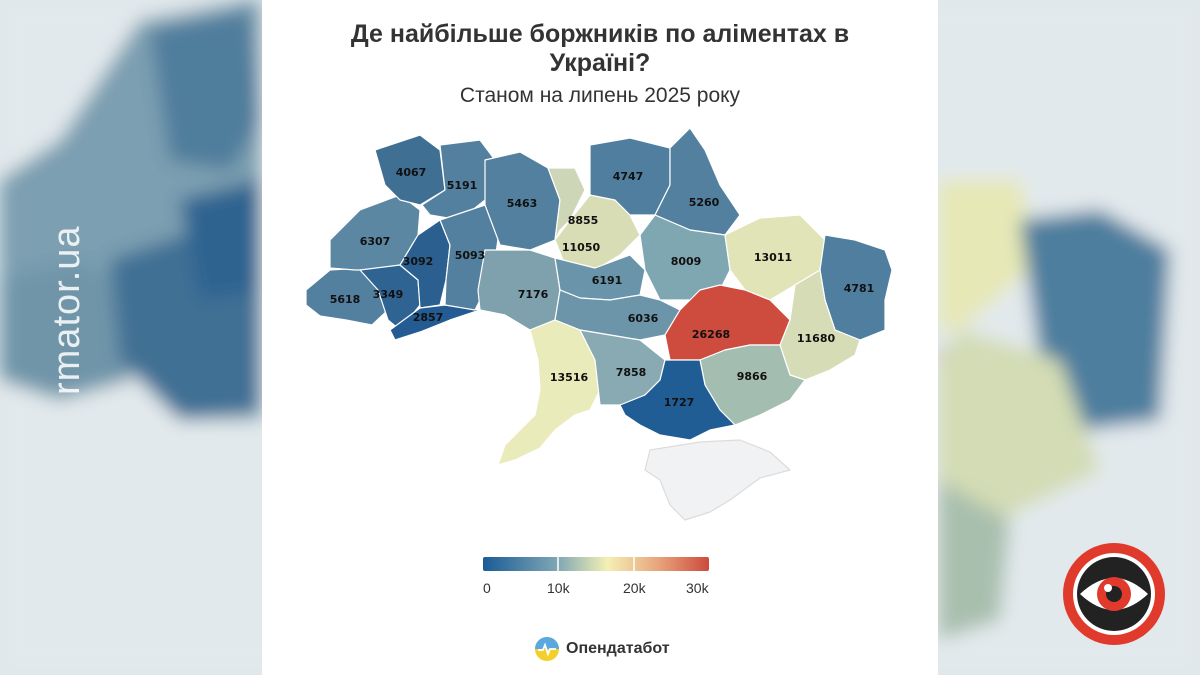  What do you see at coordinates (388, 294) in the screenshot?
I see `region-value-ivano-frankivsk: 3349` at bounding box center [388, 294].